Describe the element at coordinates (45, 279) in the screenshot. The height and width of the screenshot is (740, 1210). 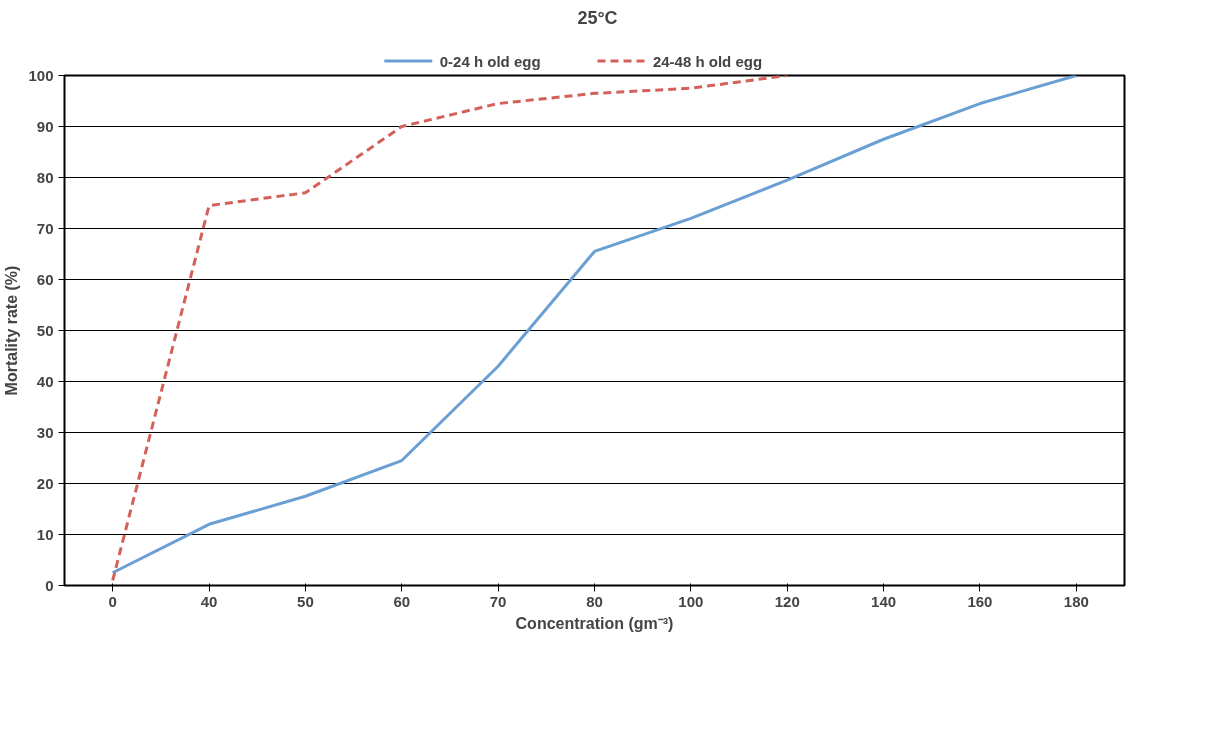
I see `y-tick-label: 60` at that location.